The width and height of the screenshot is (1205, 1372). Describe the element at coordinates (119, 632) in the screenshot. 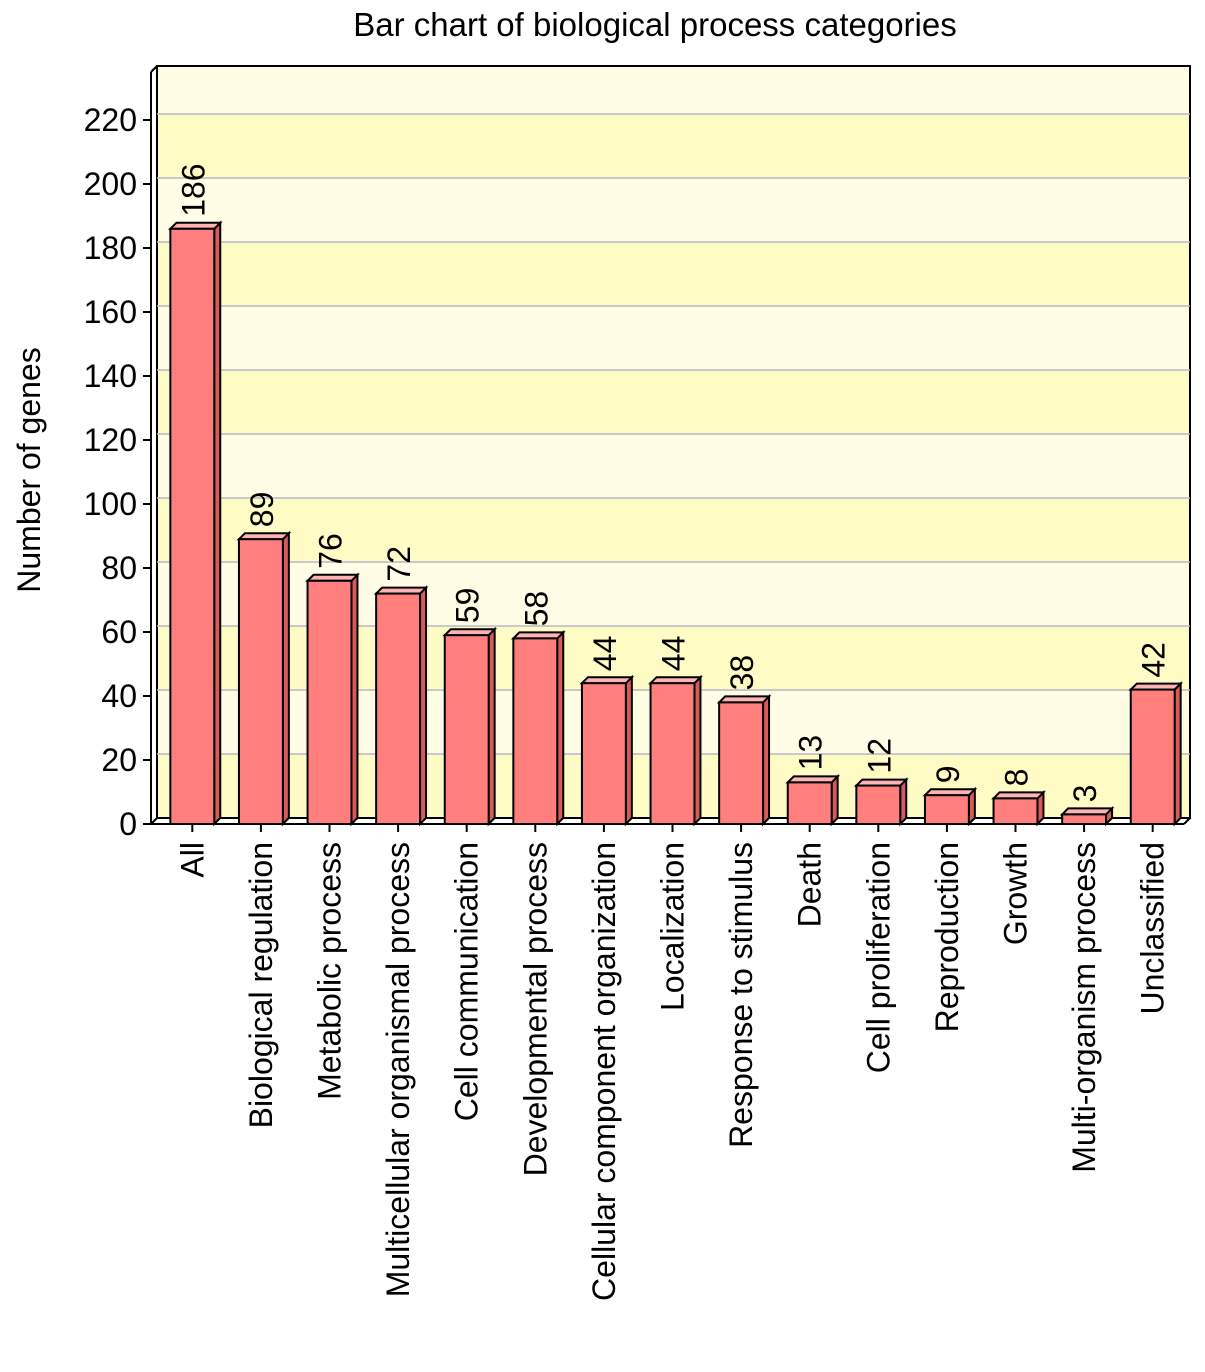

I see `y-tick-label: 60` at that location.